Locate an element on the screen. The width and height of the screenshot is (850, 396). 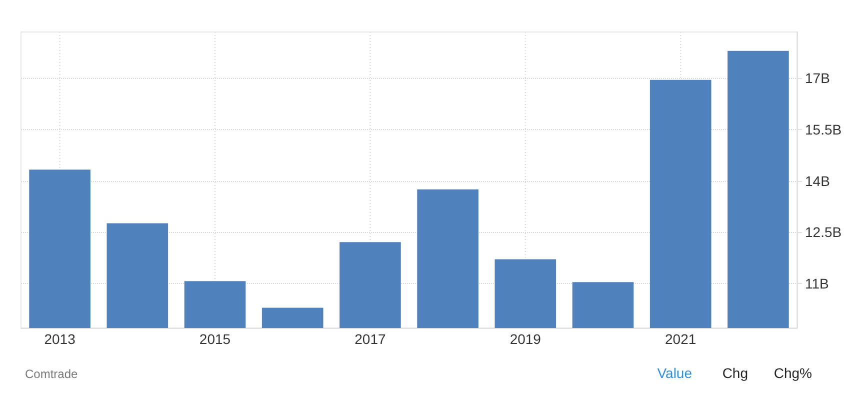
text: Chg is located at coordinates (735, 373).